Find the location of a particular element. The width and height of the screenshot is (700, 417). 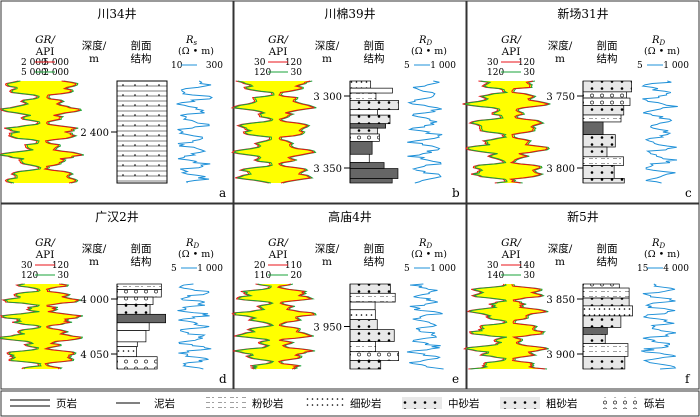

legend-label: 页岩 is located at coordinates (66, 403).